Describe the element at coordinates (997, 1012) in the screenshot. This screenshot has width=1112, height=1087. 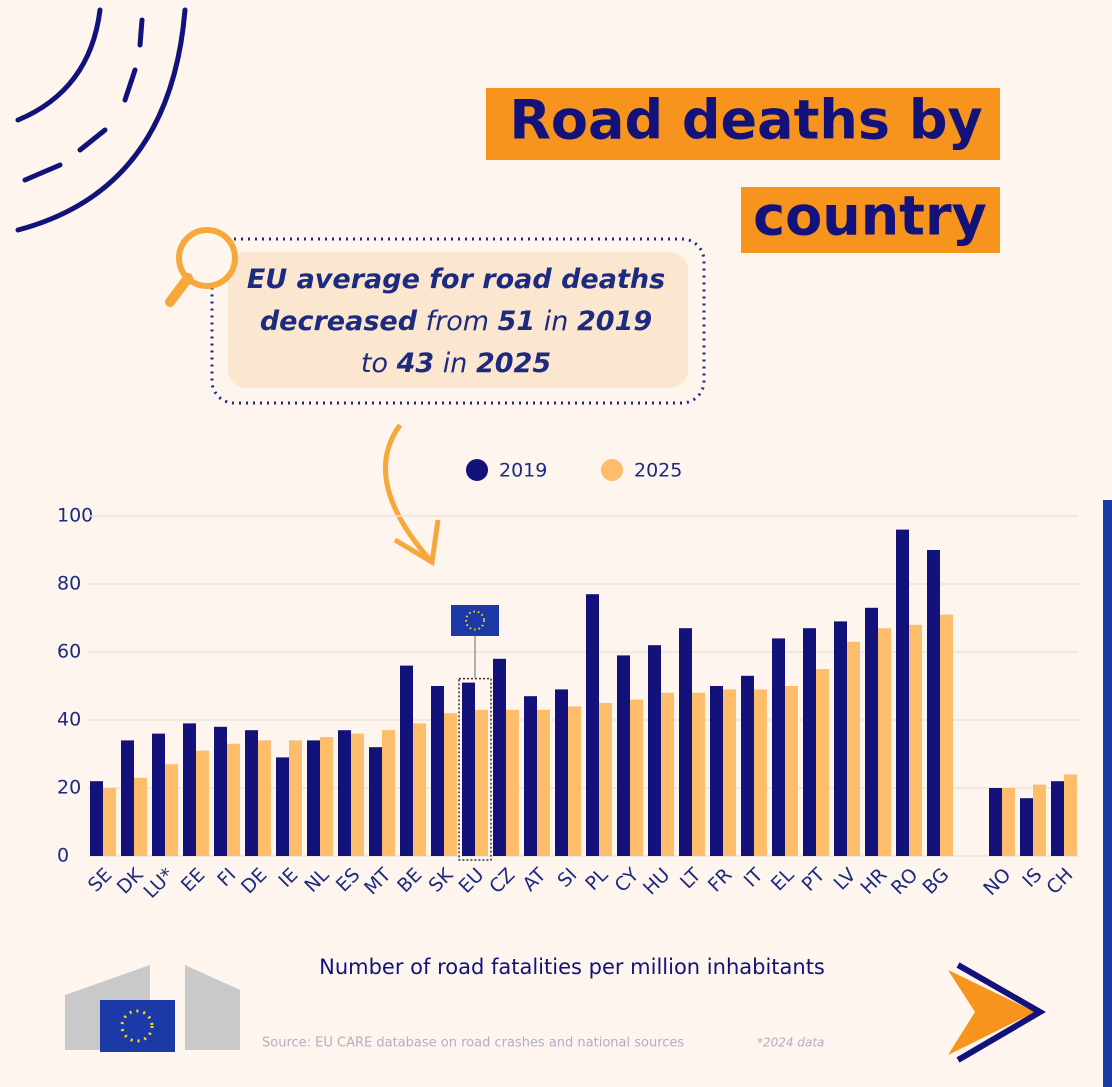
I see `chevron-logo` at that location.